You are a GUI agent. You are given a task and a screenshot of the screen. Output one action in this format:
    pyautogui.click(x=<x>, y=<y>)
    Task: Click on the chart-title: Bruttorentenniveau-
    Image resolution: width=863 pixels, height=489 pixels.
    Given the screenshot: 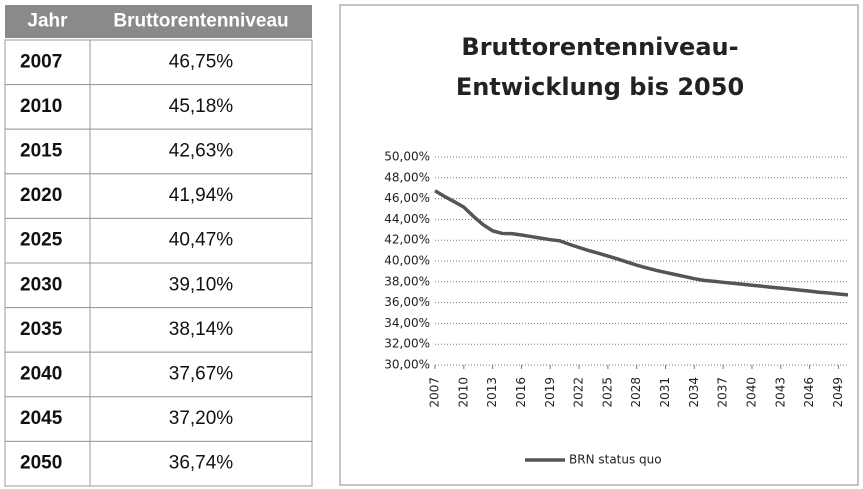 What is the action you would take?
    pyautogui.click(x=599, y=47)
    